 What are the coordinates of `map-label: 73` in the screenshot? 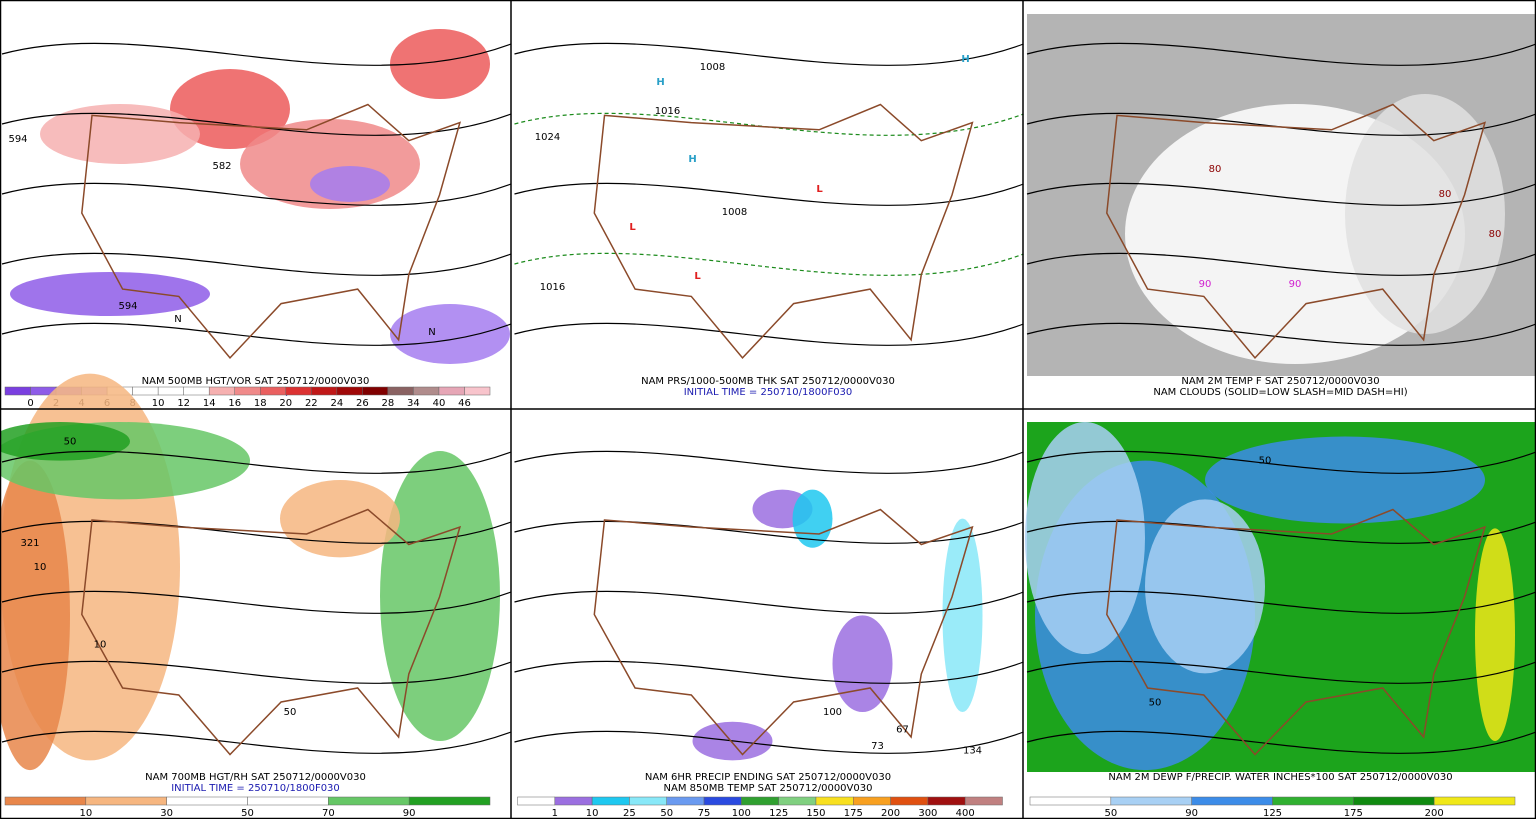 It's located at (877, 746).